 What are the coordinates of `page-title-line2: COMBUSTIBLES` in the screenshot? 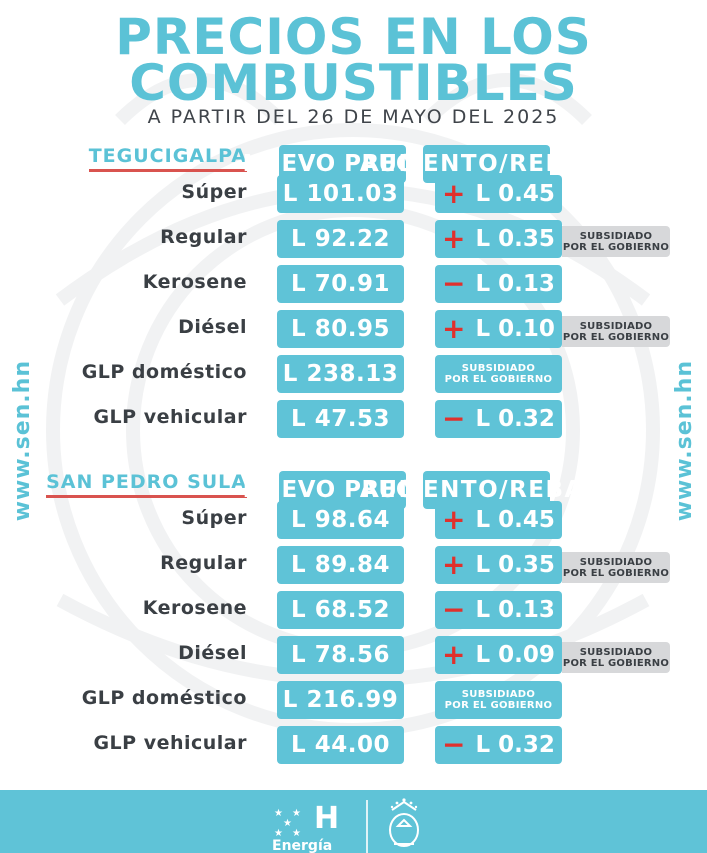 It's located at (353, 83).